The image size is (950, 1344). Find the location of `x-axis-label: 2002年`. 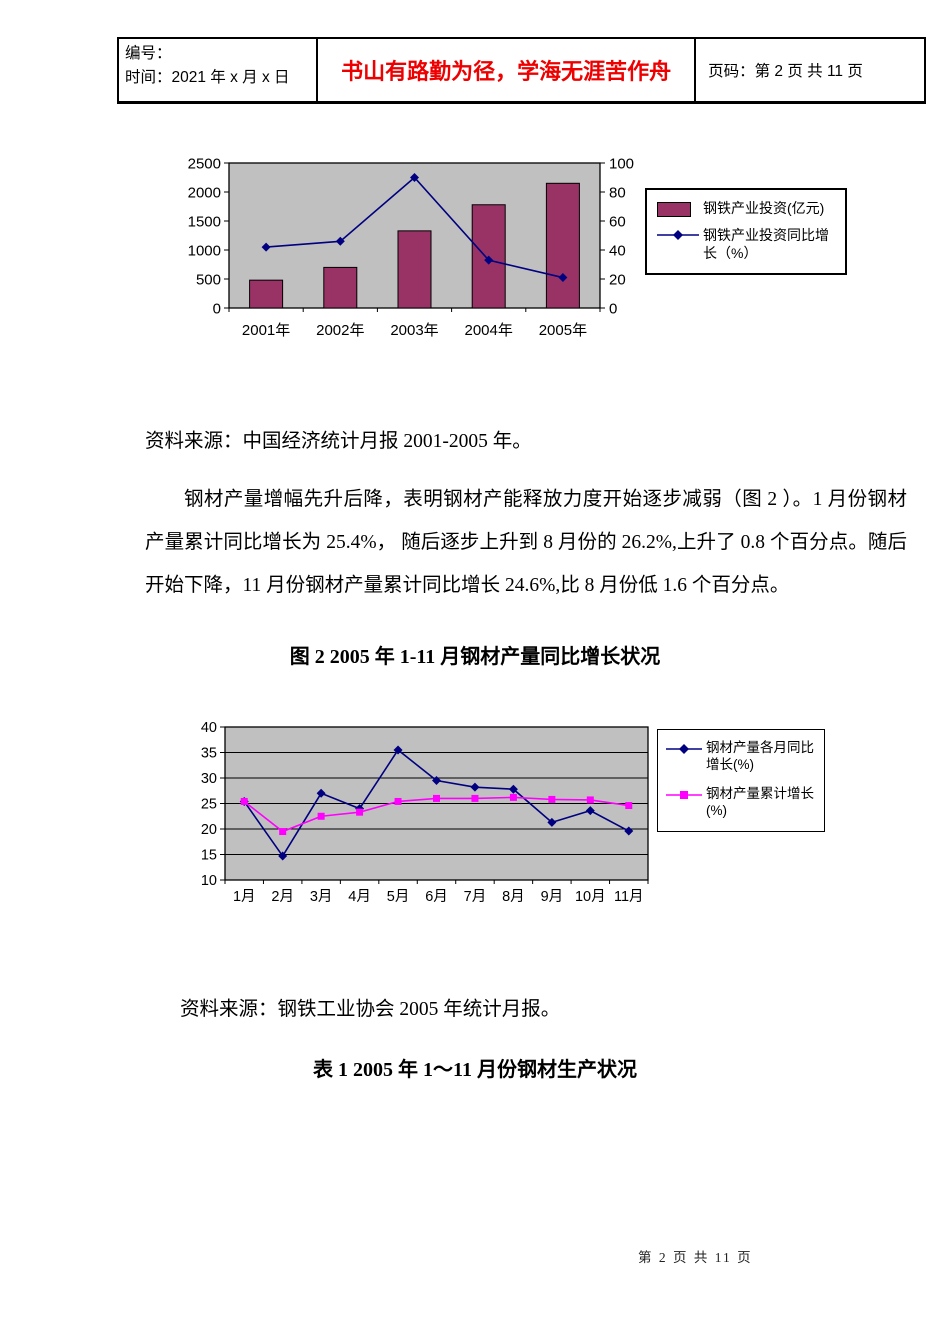

x-axis-label: 2002年 is located at coordinates (340, 330).